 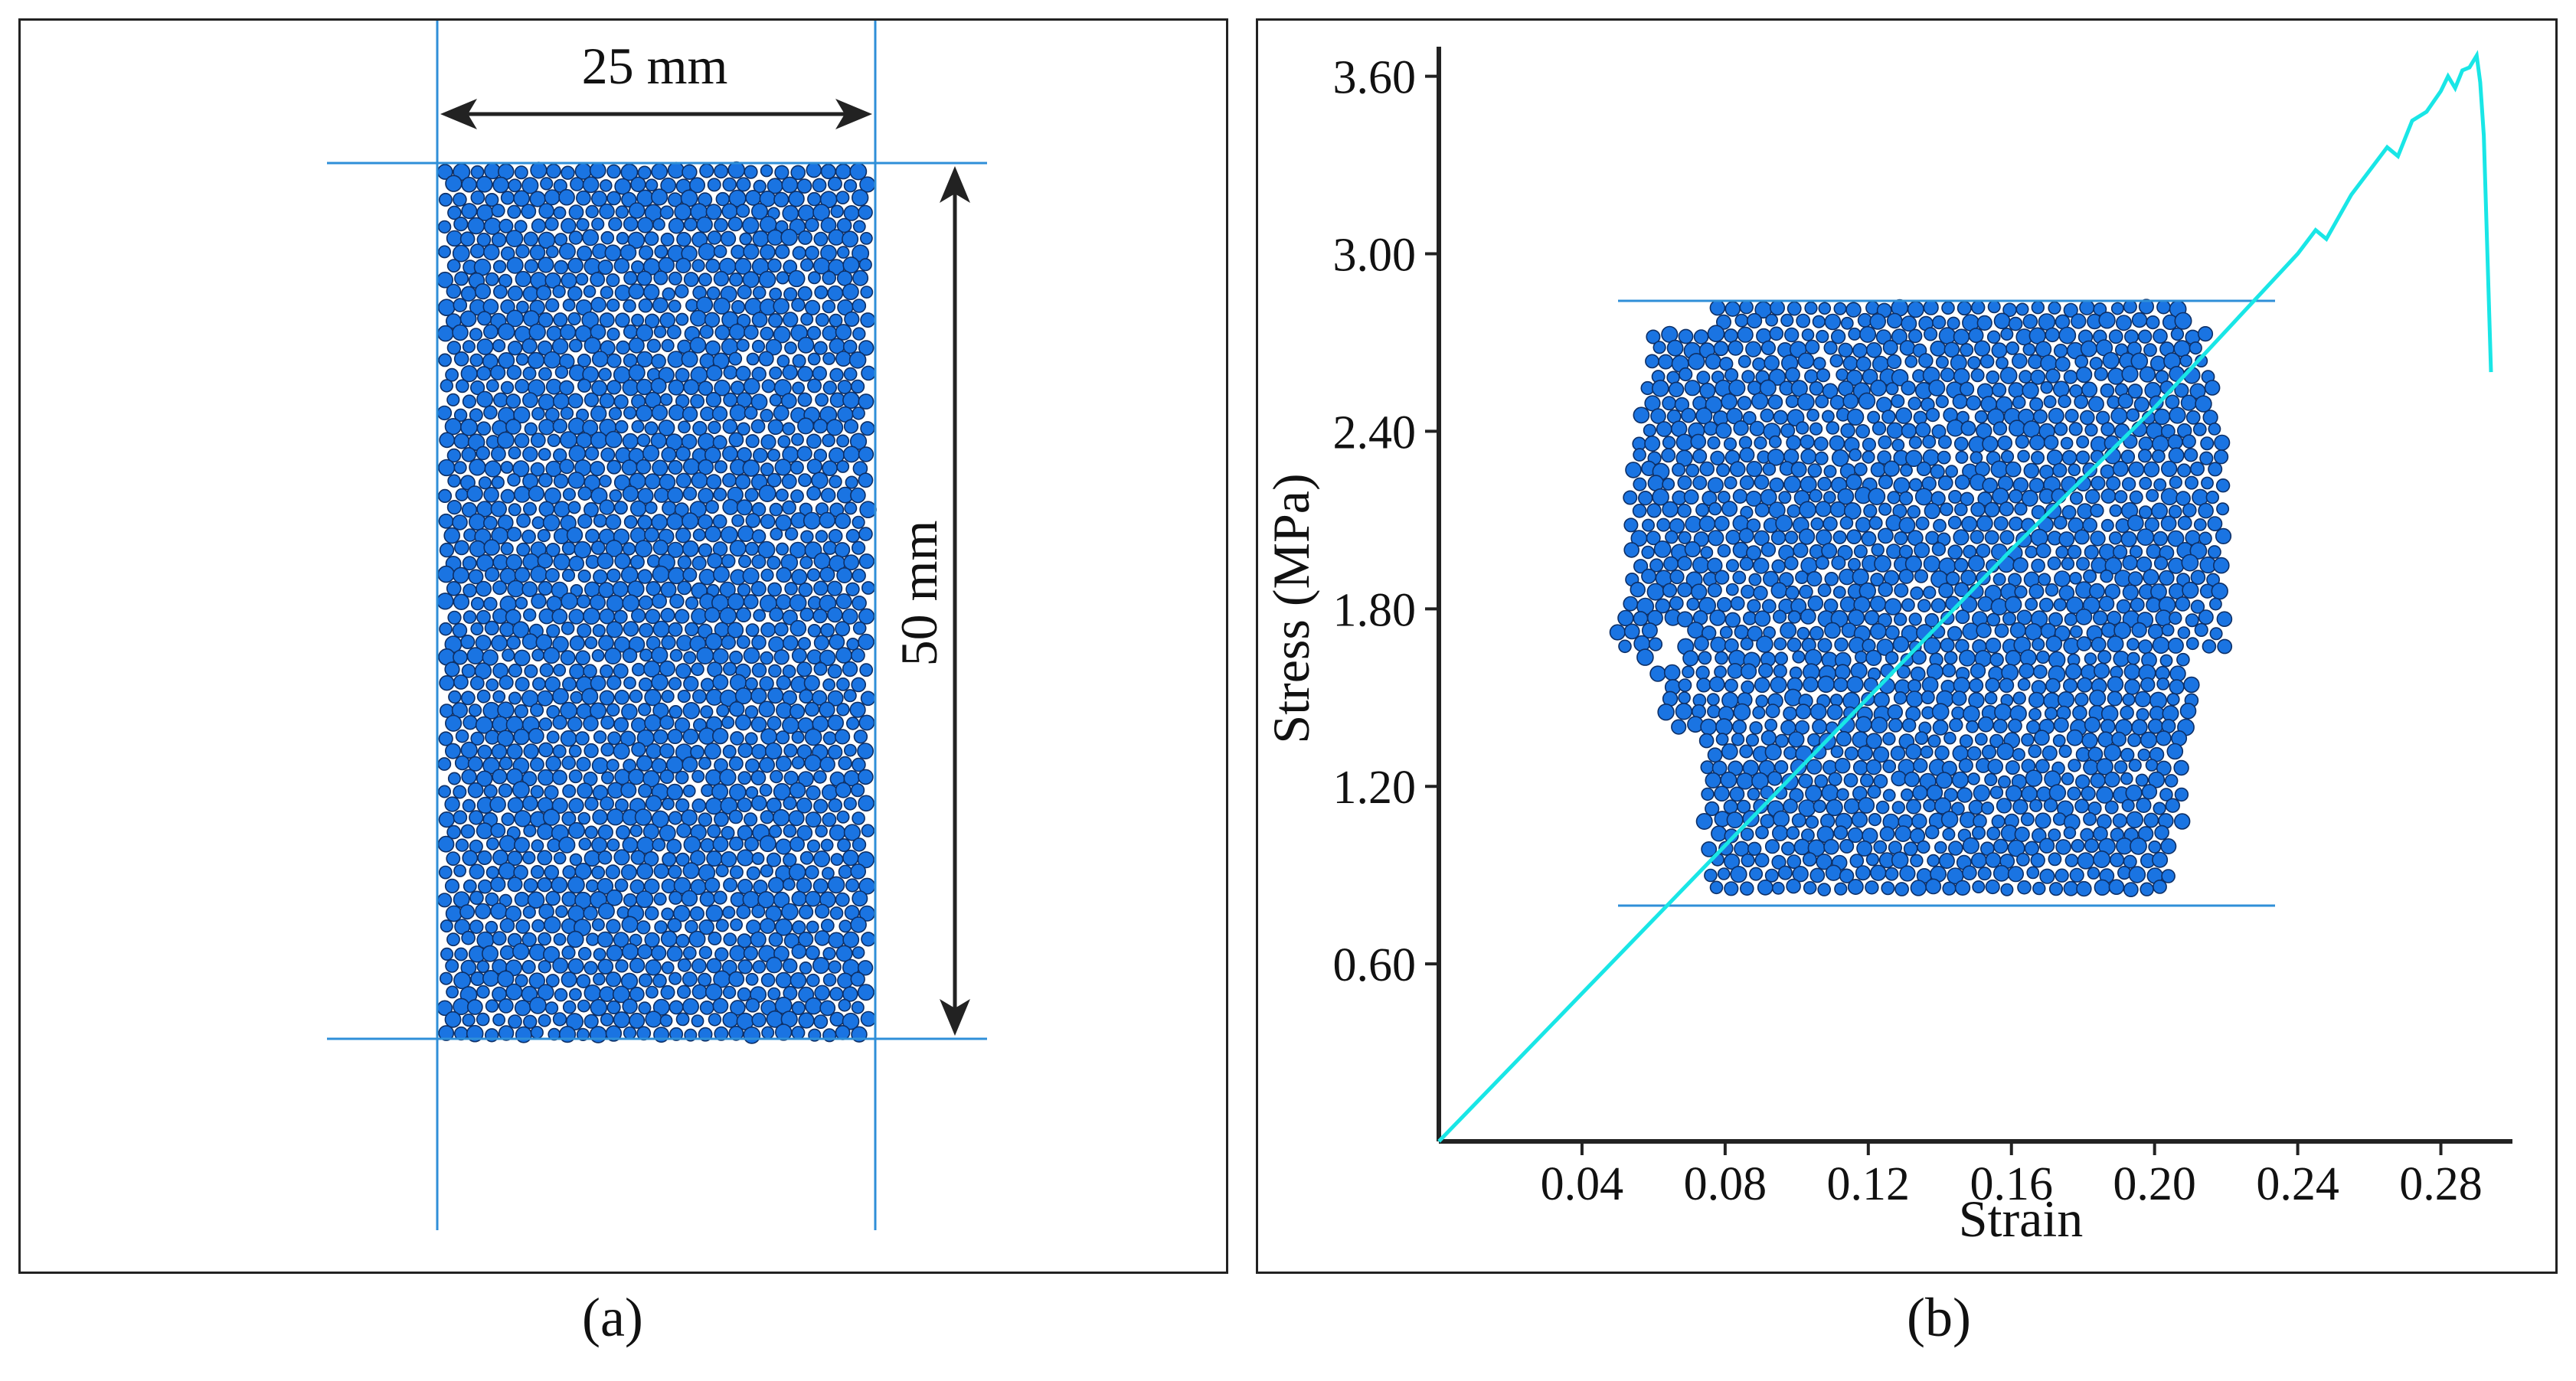 What do you see at coordinates (2011, 1184) in the screenshot?
I see `x-tick-label: 0.16` at bounding box center [2011, 1184].